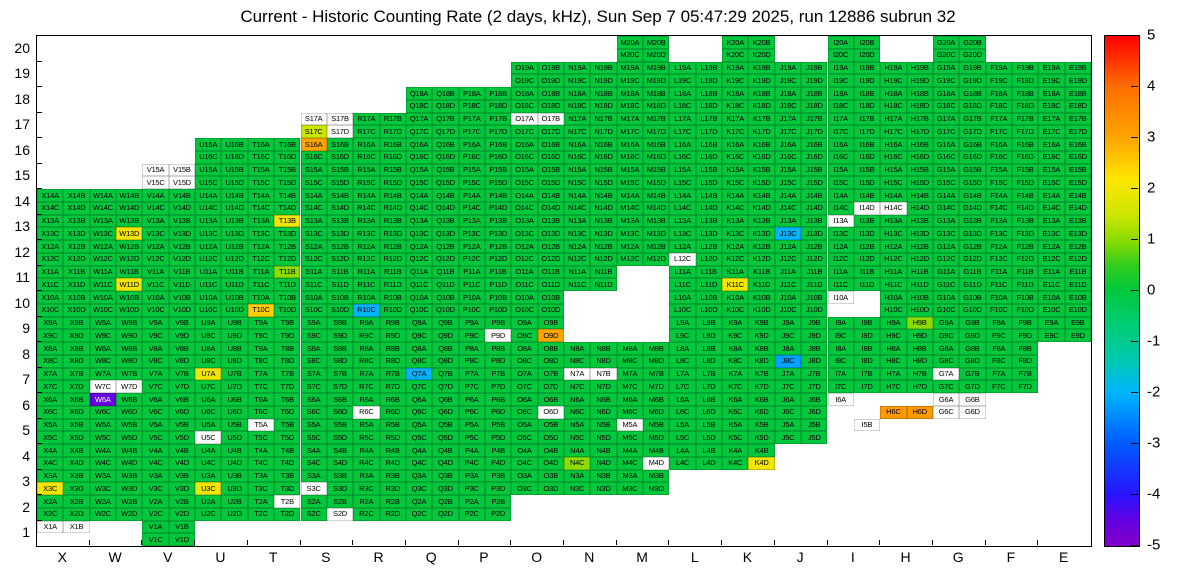  I want to click on cell-J16A: J16A, so click(788, 144).